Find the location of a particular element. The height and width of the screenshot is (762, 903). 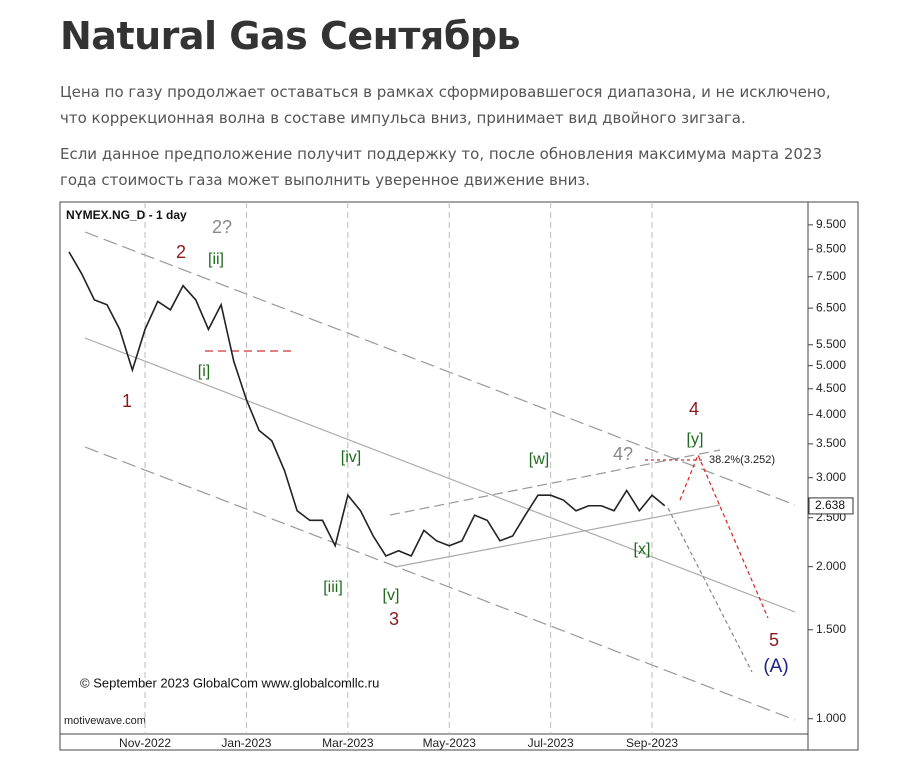

y-tick-label: 6.500 is located at coordinates (831, 307).